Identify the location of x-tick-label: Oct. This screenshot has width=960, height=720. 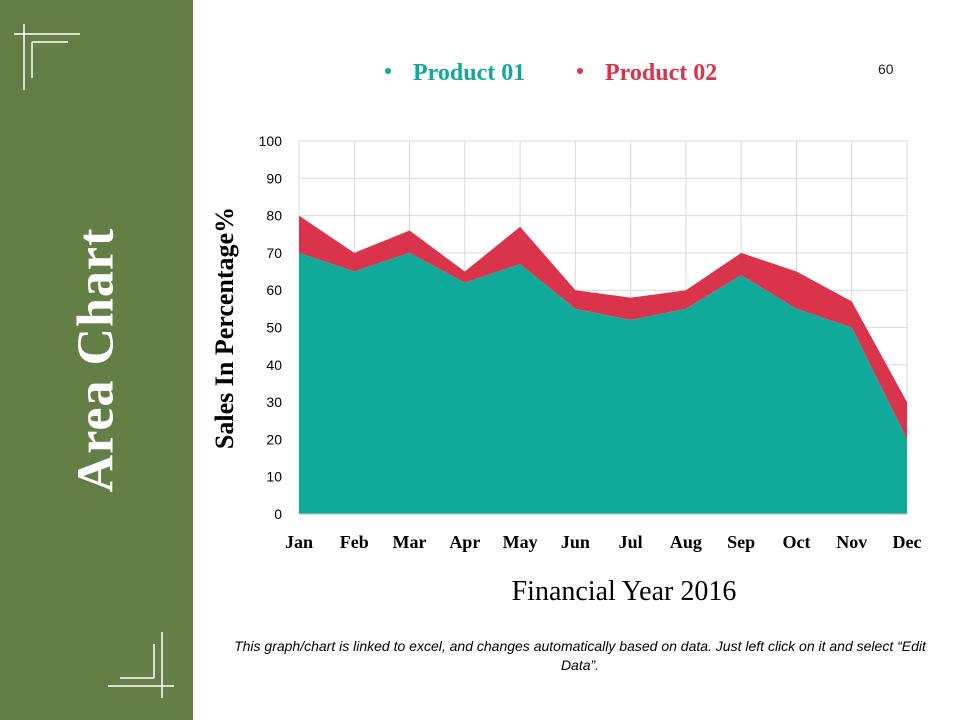
(796, 542).